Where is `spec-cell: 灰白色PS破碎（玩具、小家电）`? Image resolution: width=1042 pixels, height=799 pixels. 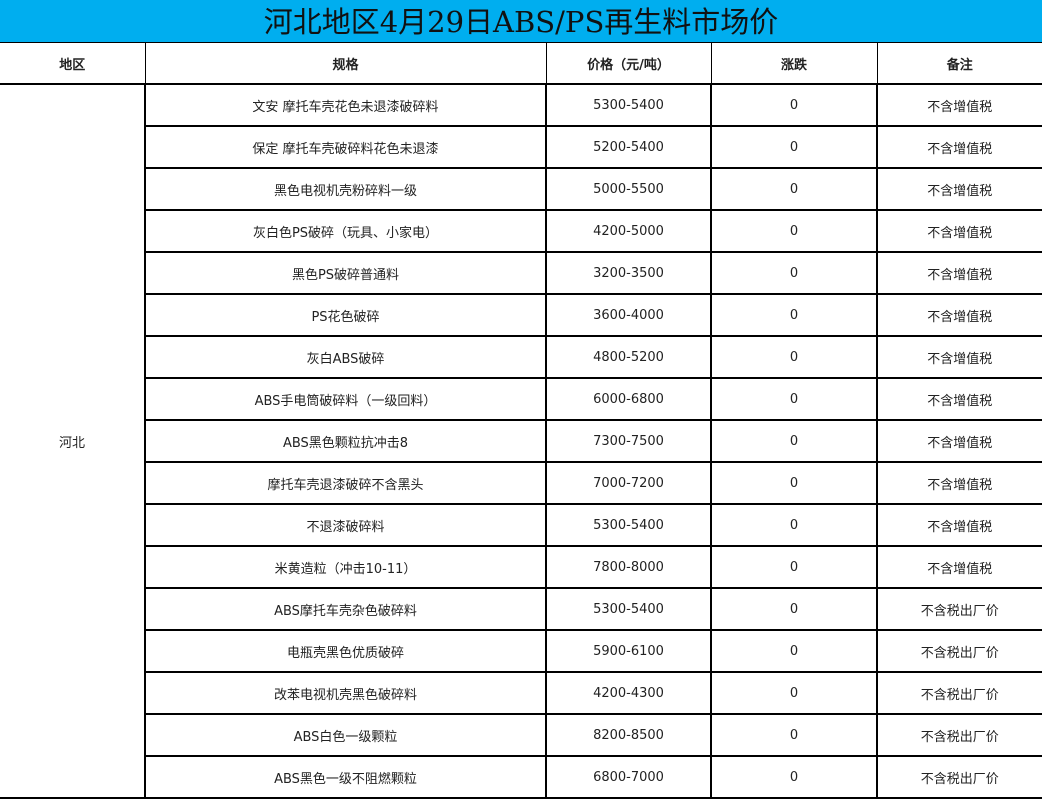
spec-cell: 灰白色PS破碎（玩具、小家电） is located at coordinates (345, 231).